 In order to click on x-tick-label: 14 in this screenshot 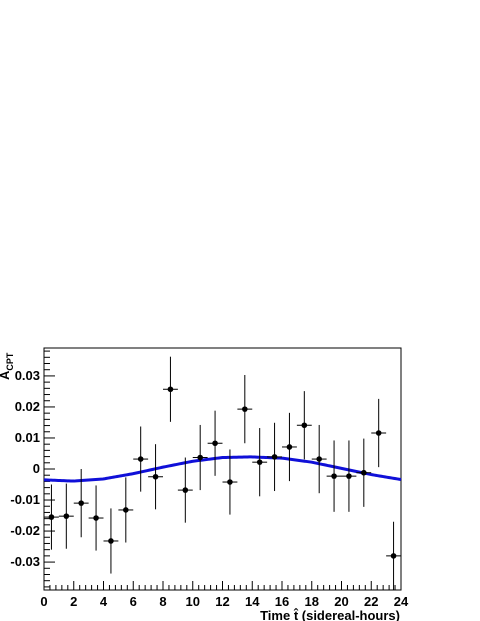, I will do `click(252, 601)`.